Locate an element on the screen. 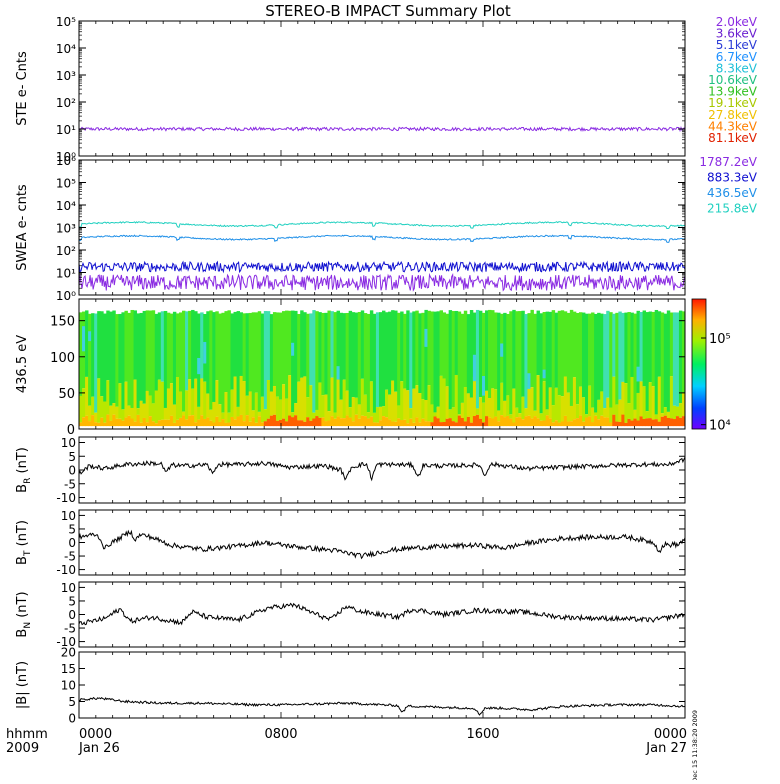  y-tick-label: 10² is located at coordinates (66, 251).